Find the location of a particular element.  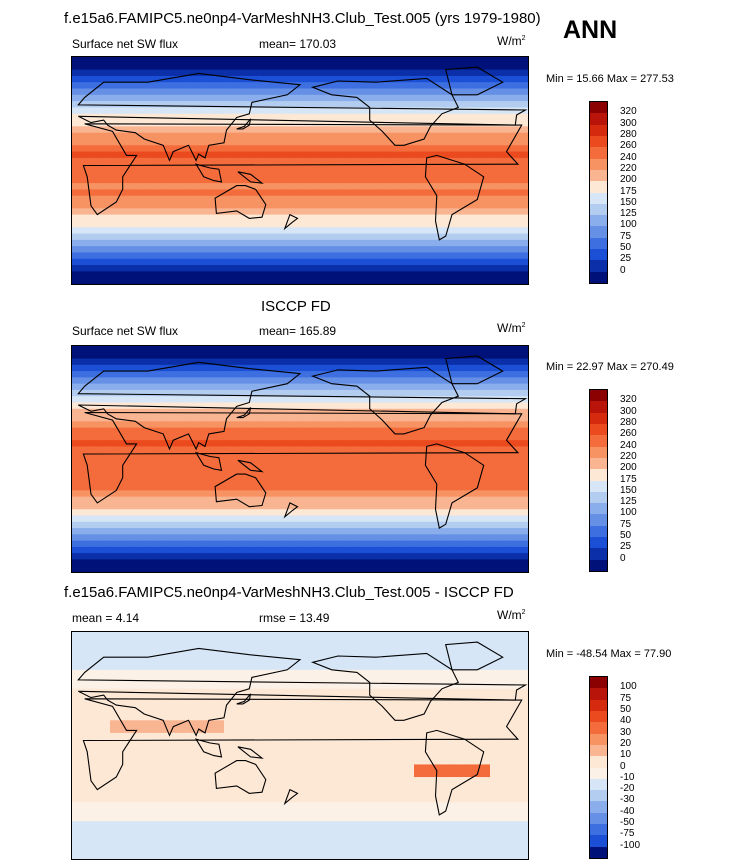

panel3-colorbar is located at coordinates (598, 767).